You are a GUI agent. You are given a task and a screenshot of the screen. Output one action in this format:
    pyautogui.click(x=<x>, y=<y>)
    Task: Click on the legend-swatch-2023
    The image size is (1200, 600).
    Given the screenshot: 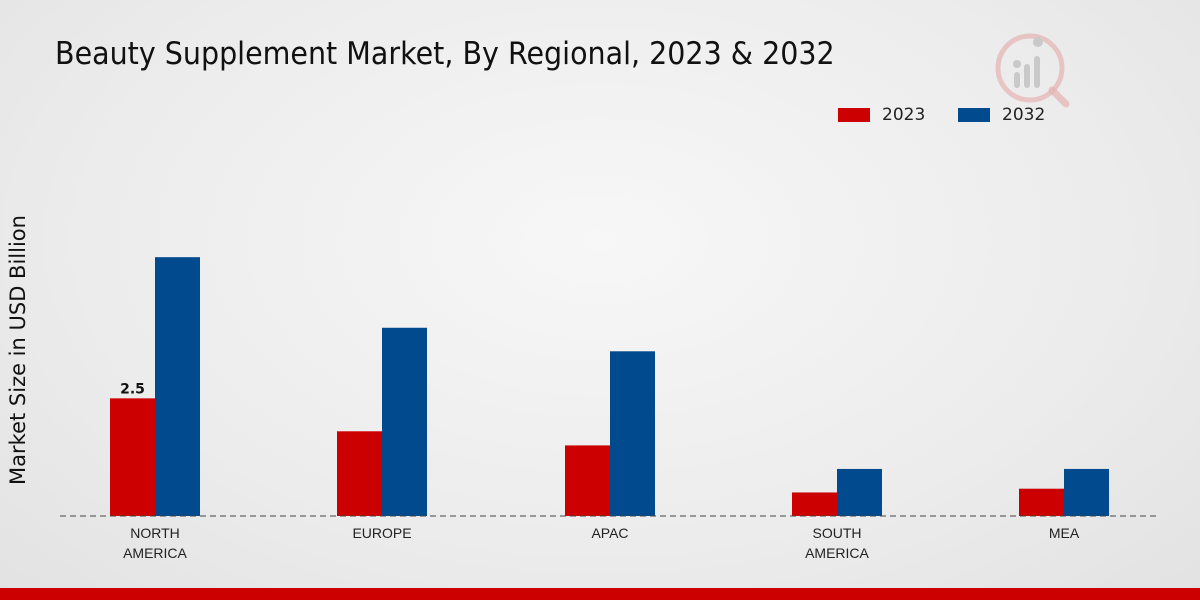 What is the action you would take?
    pyautogui.click(x=854, y=115)
    